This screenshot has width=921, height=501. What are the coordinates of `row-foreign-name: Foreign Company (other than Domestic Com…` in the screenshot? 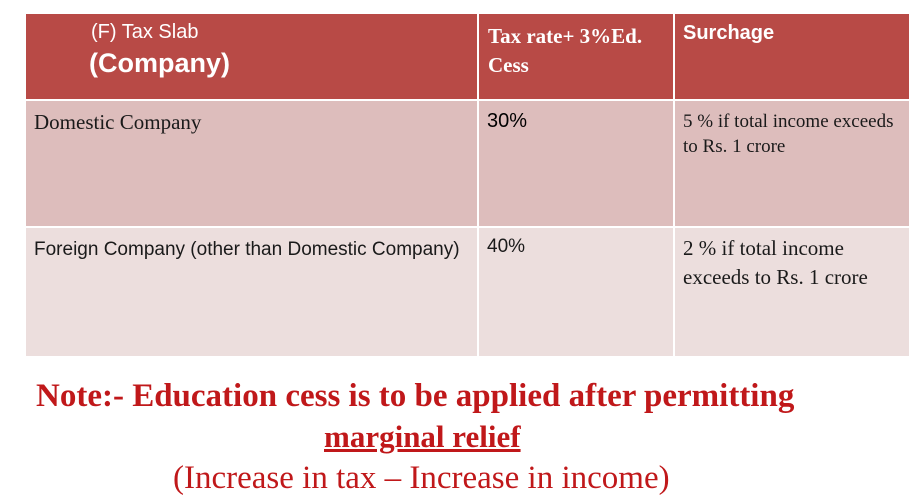 It's located at (251, 292).